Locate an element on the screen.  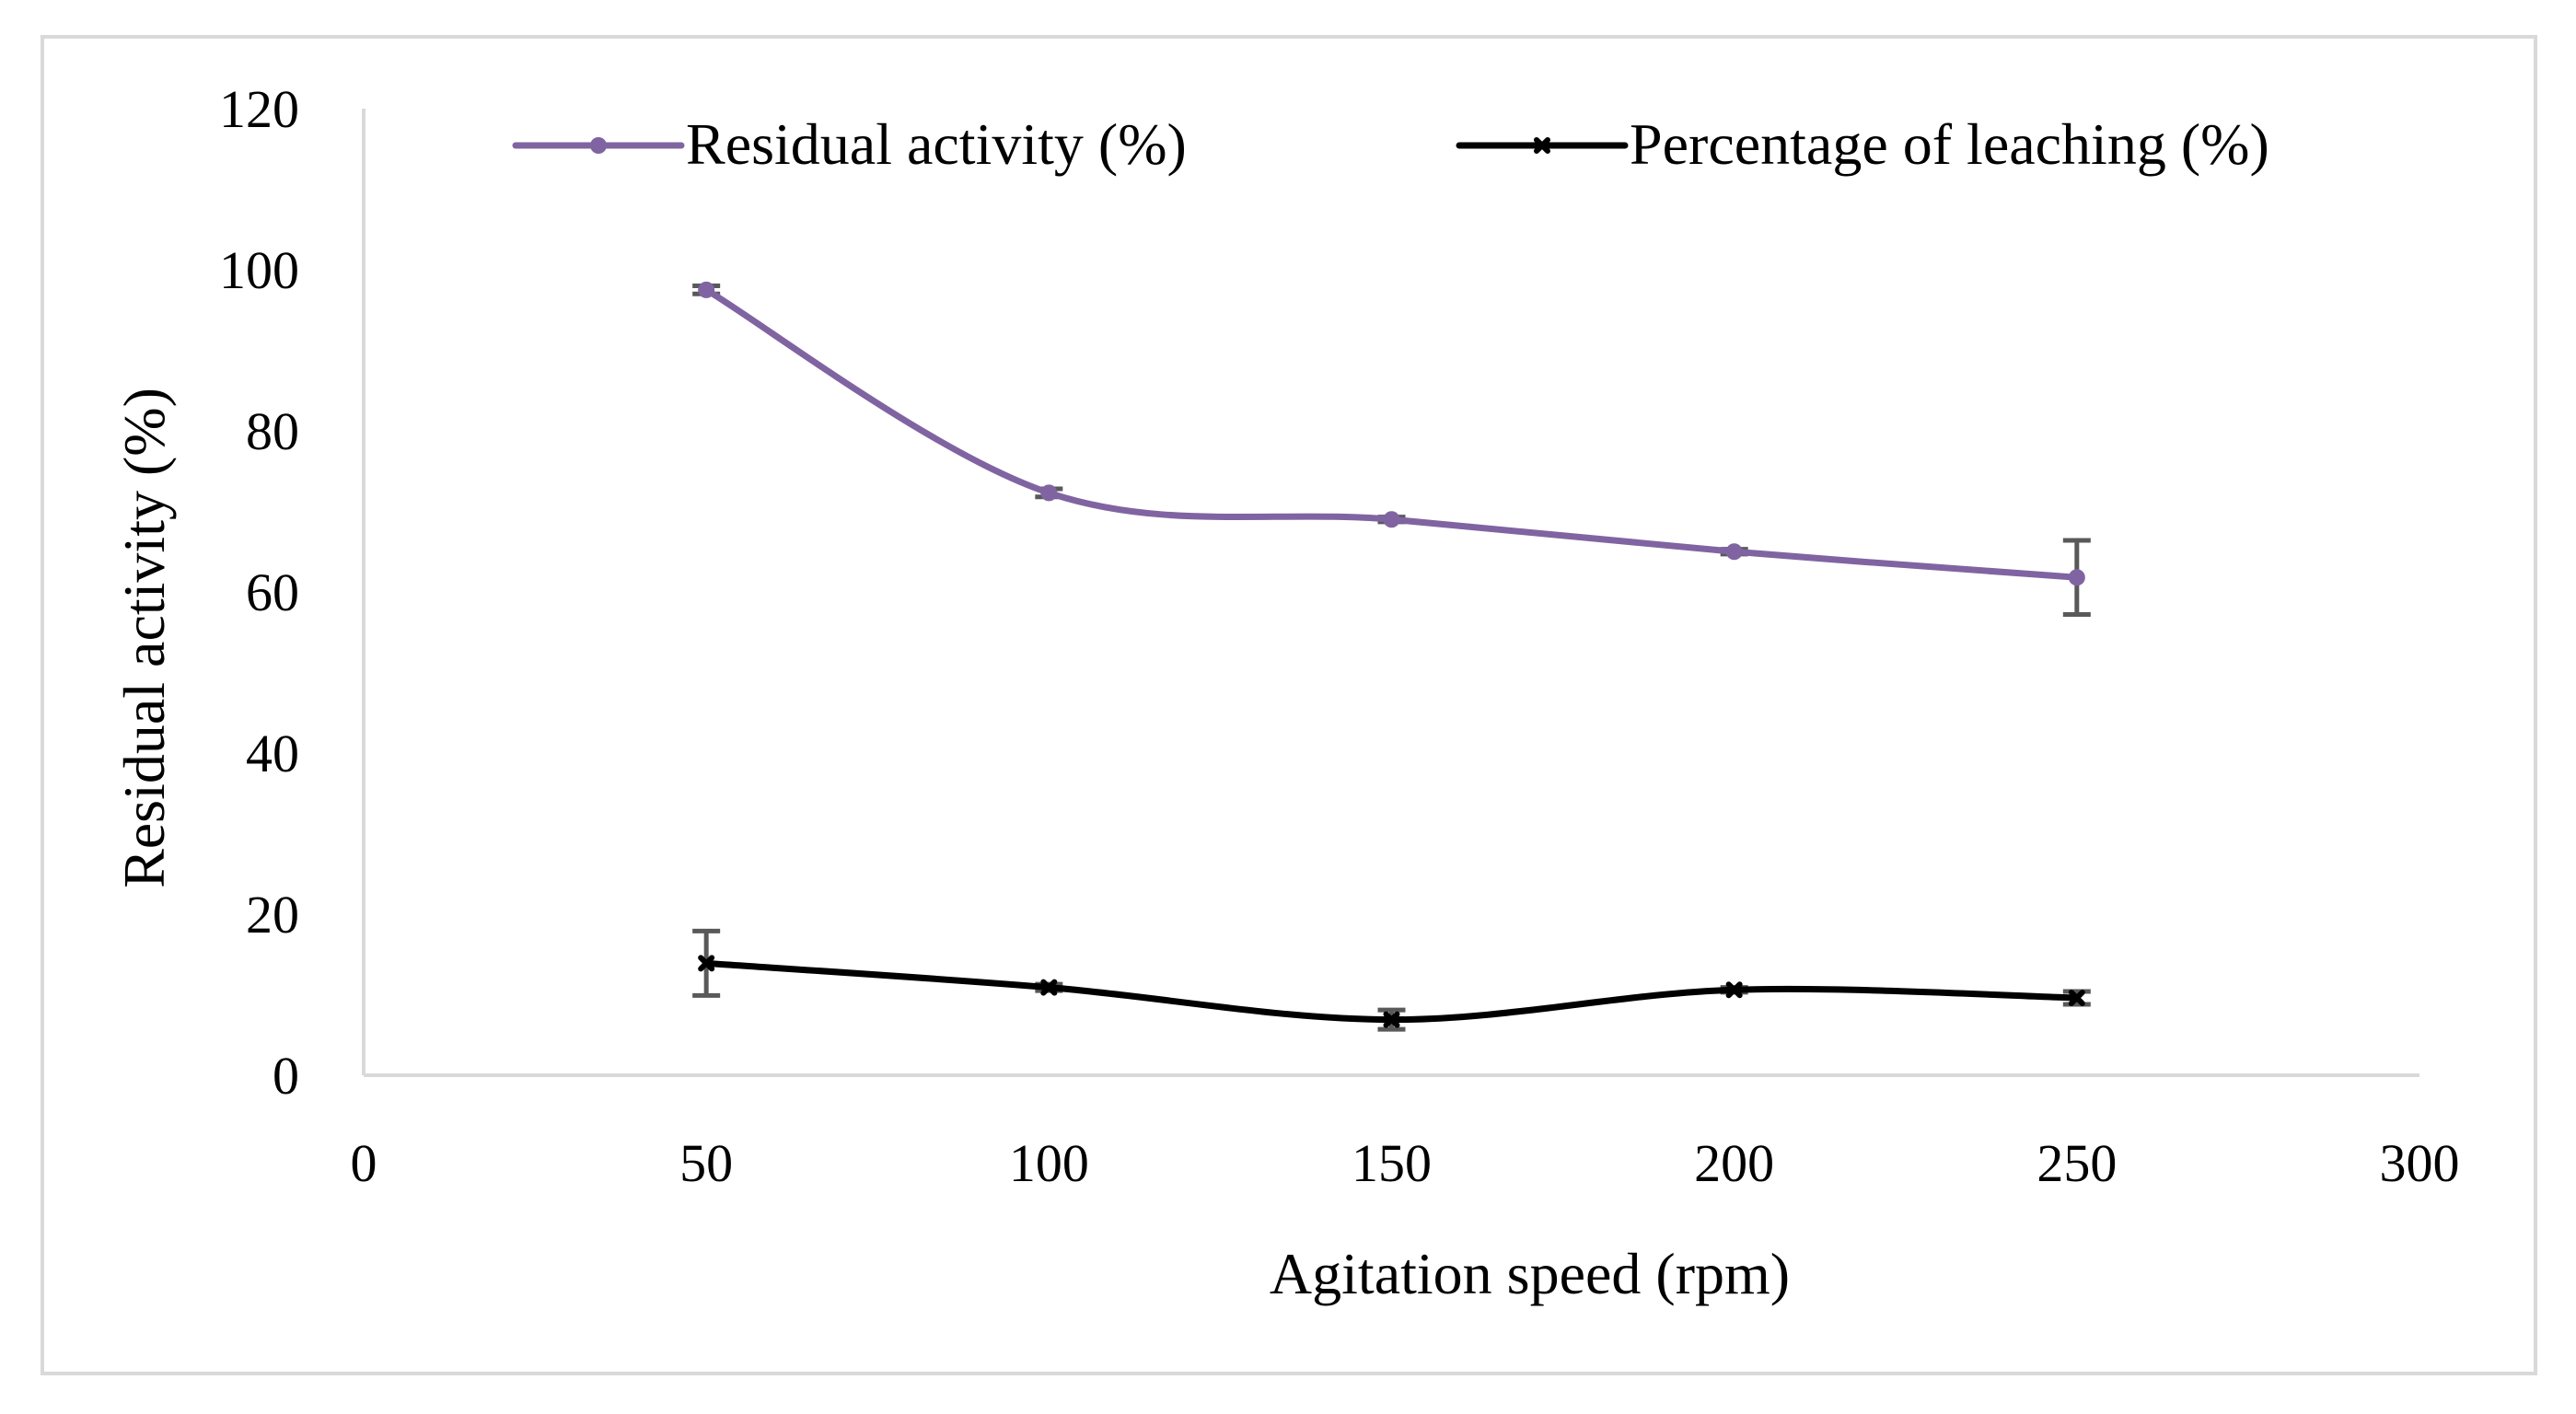
leaching-legend-marker is located at coordinates (1542, 145).